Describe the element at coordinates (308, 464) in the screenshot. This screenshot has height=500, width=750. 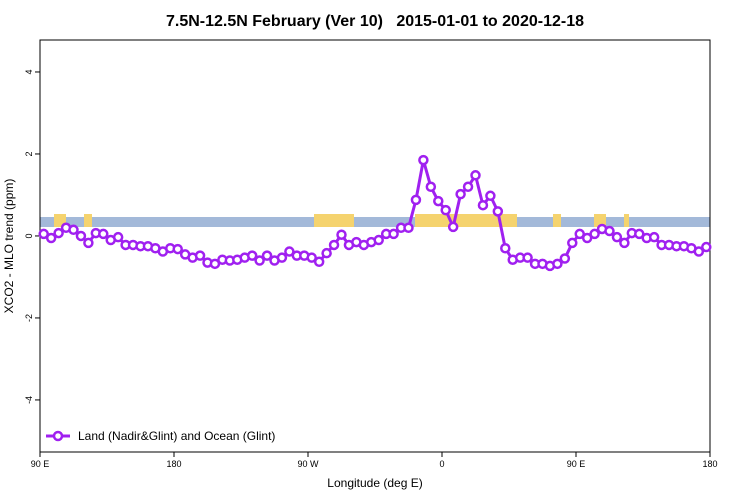
I see `x-tick-label: 90 W` at that location.